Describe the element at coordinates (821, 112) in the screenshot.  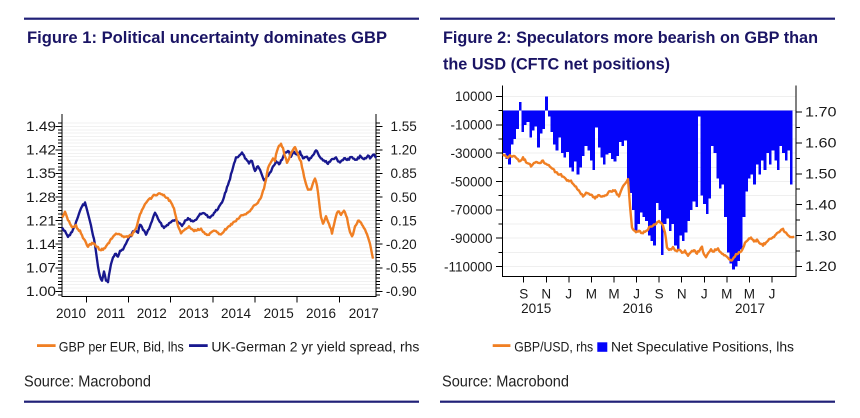
I see `svg-text: 1.70` at that location.